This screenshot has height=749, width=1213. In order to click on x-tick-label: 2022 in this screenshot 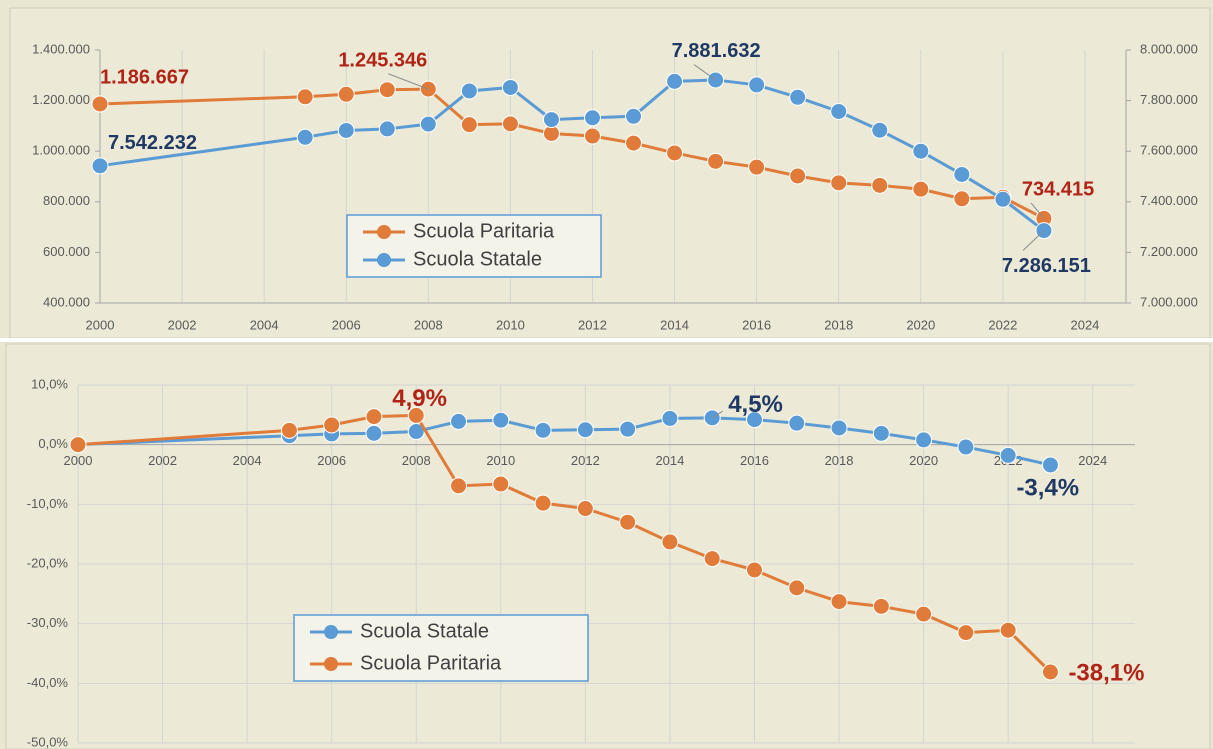, I will do `click(1002, 324)`.